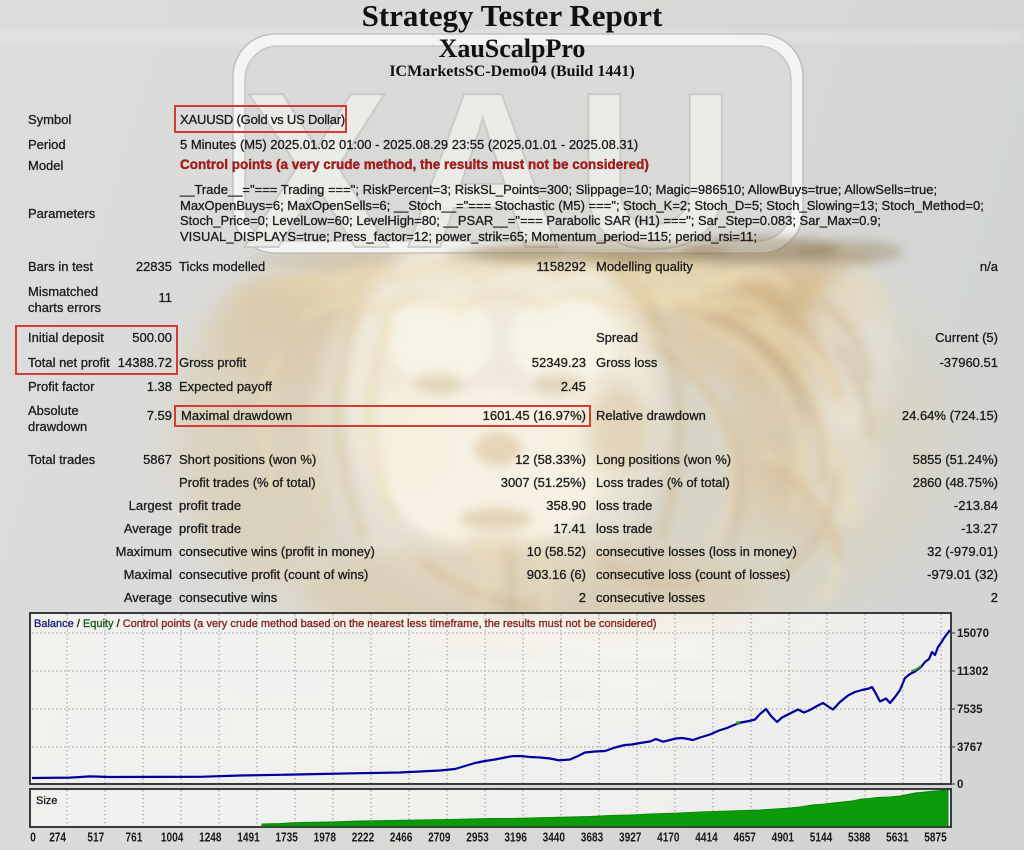  Describe the element at coordinates (554, 837) in the screenshot. I see `svg-text: 3440` at that location.